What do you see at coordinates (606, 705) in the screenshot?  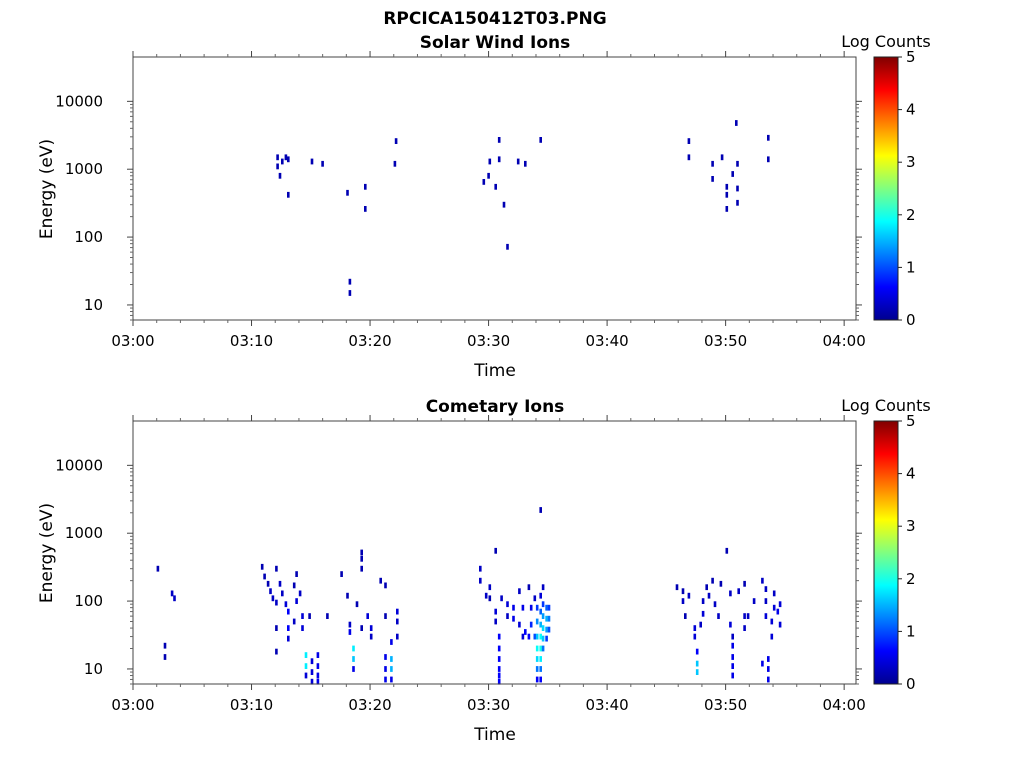 I see `x-tick-label: 03:40` at bounding box center [606, 705].